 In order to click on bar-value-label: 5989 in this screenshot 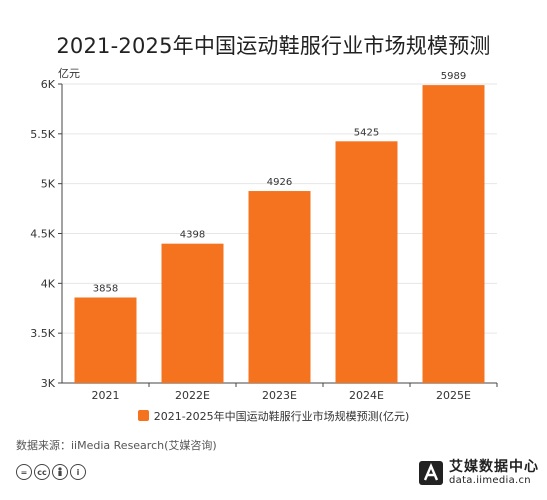, I will do `click(453, 76)`.